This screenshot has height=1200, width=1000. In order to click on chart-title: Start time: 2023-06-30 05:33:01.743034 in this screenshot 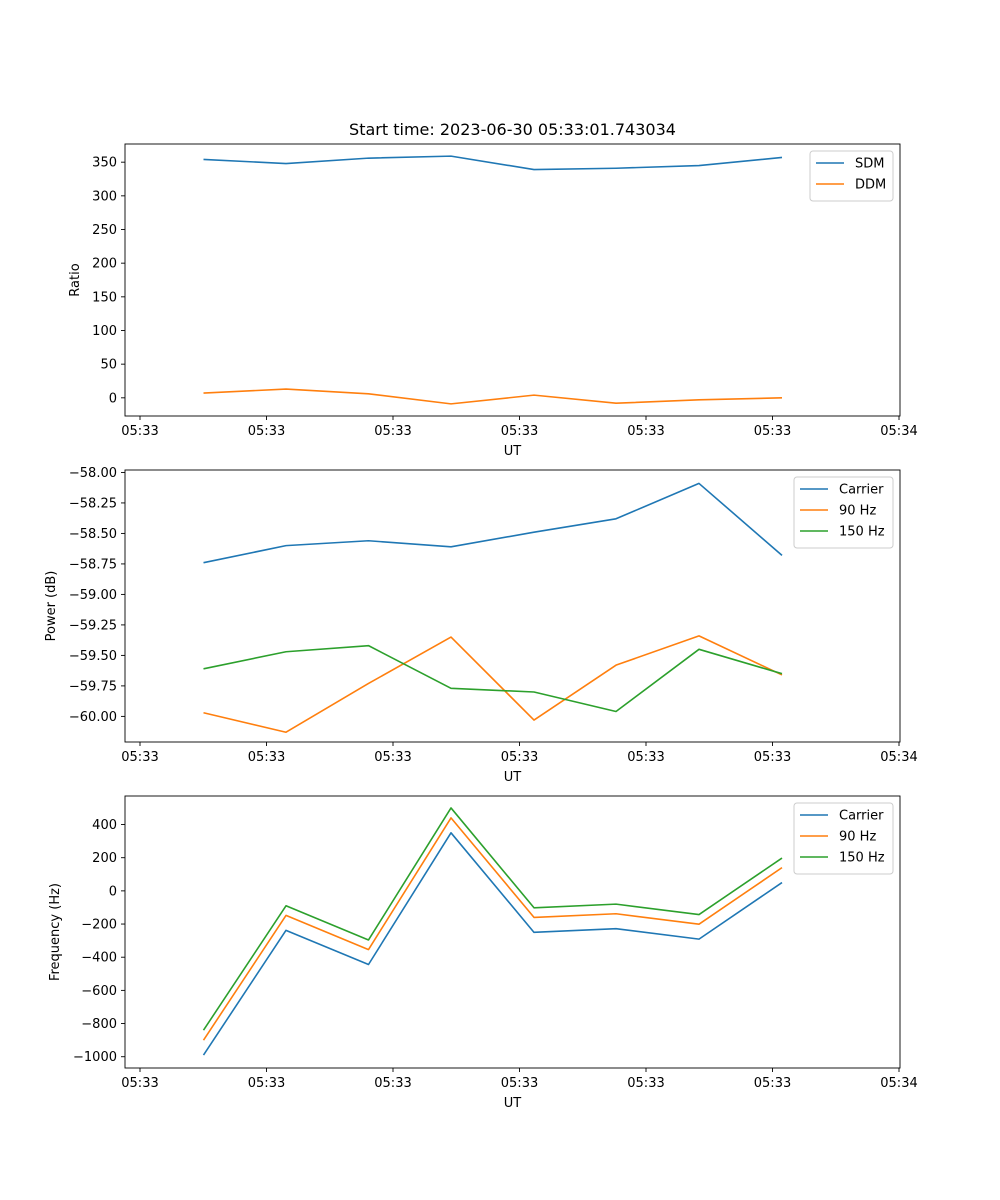, I will do `click(512, 129)`.